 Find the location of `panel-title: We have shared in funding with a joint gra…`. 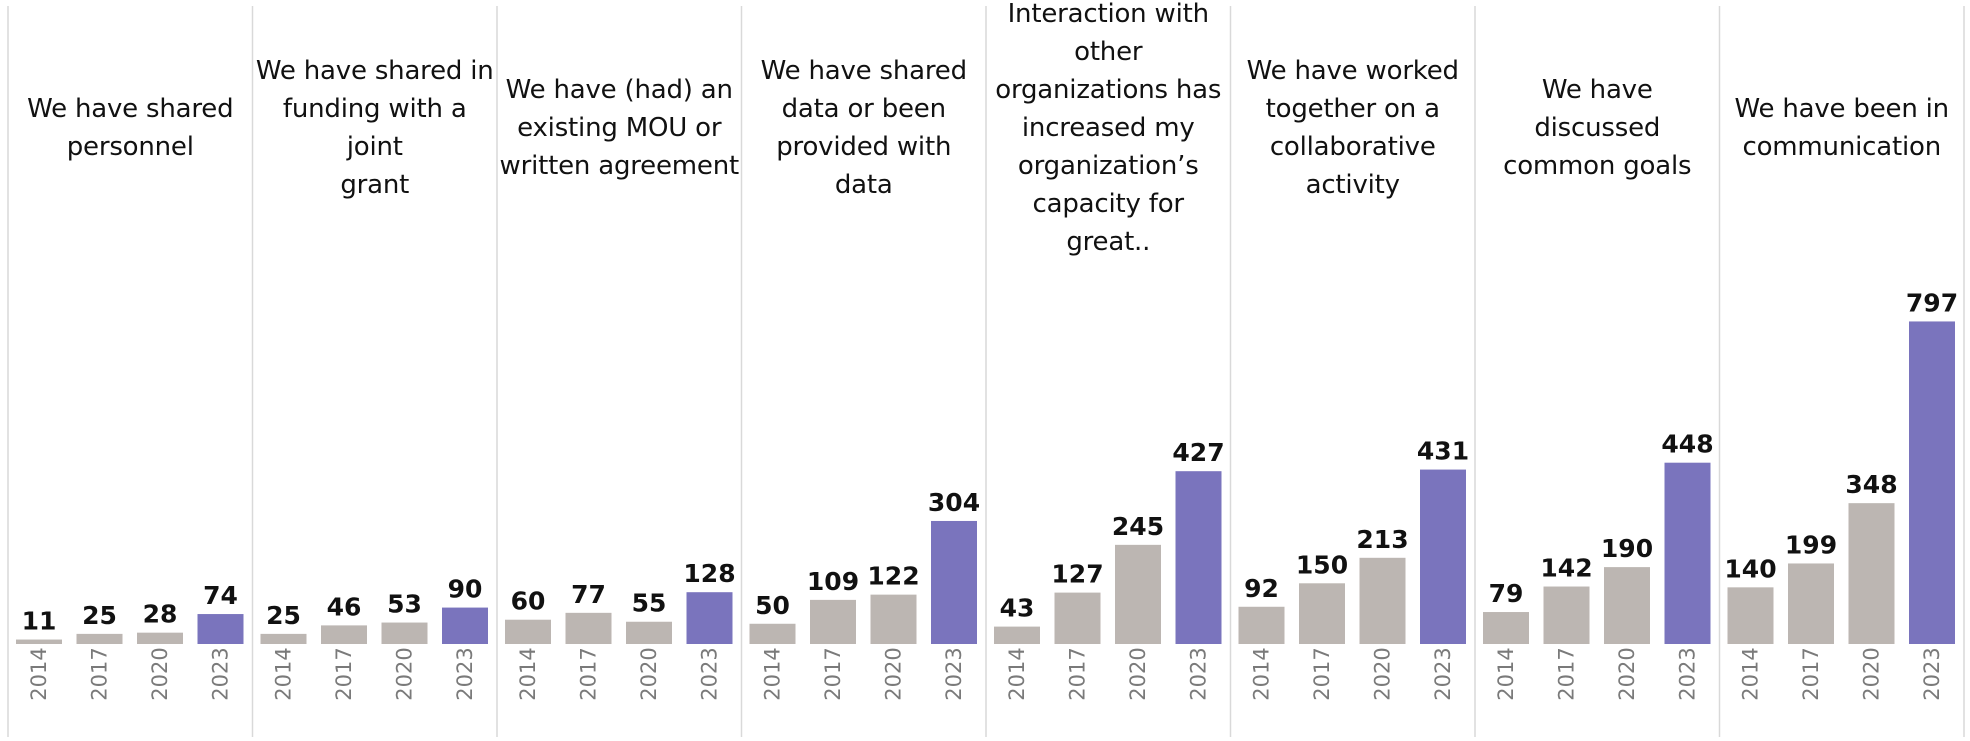

panel-title: We have shared in funding with a joint gra… is located at coordinates (375, 128).